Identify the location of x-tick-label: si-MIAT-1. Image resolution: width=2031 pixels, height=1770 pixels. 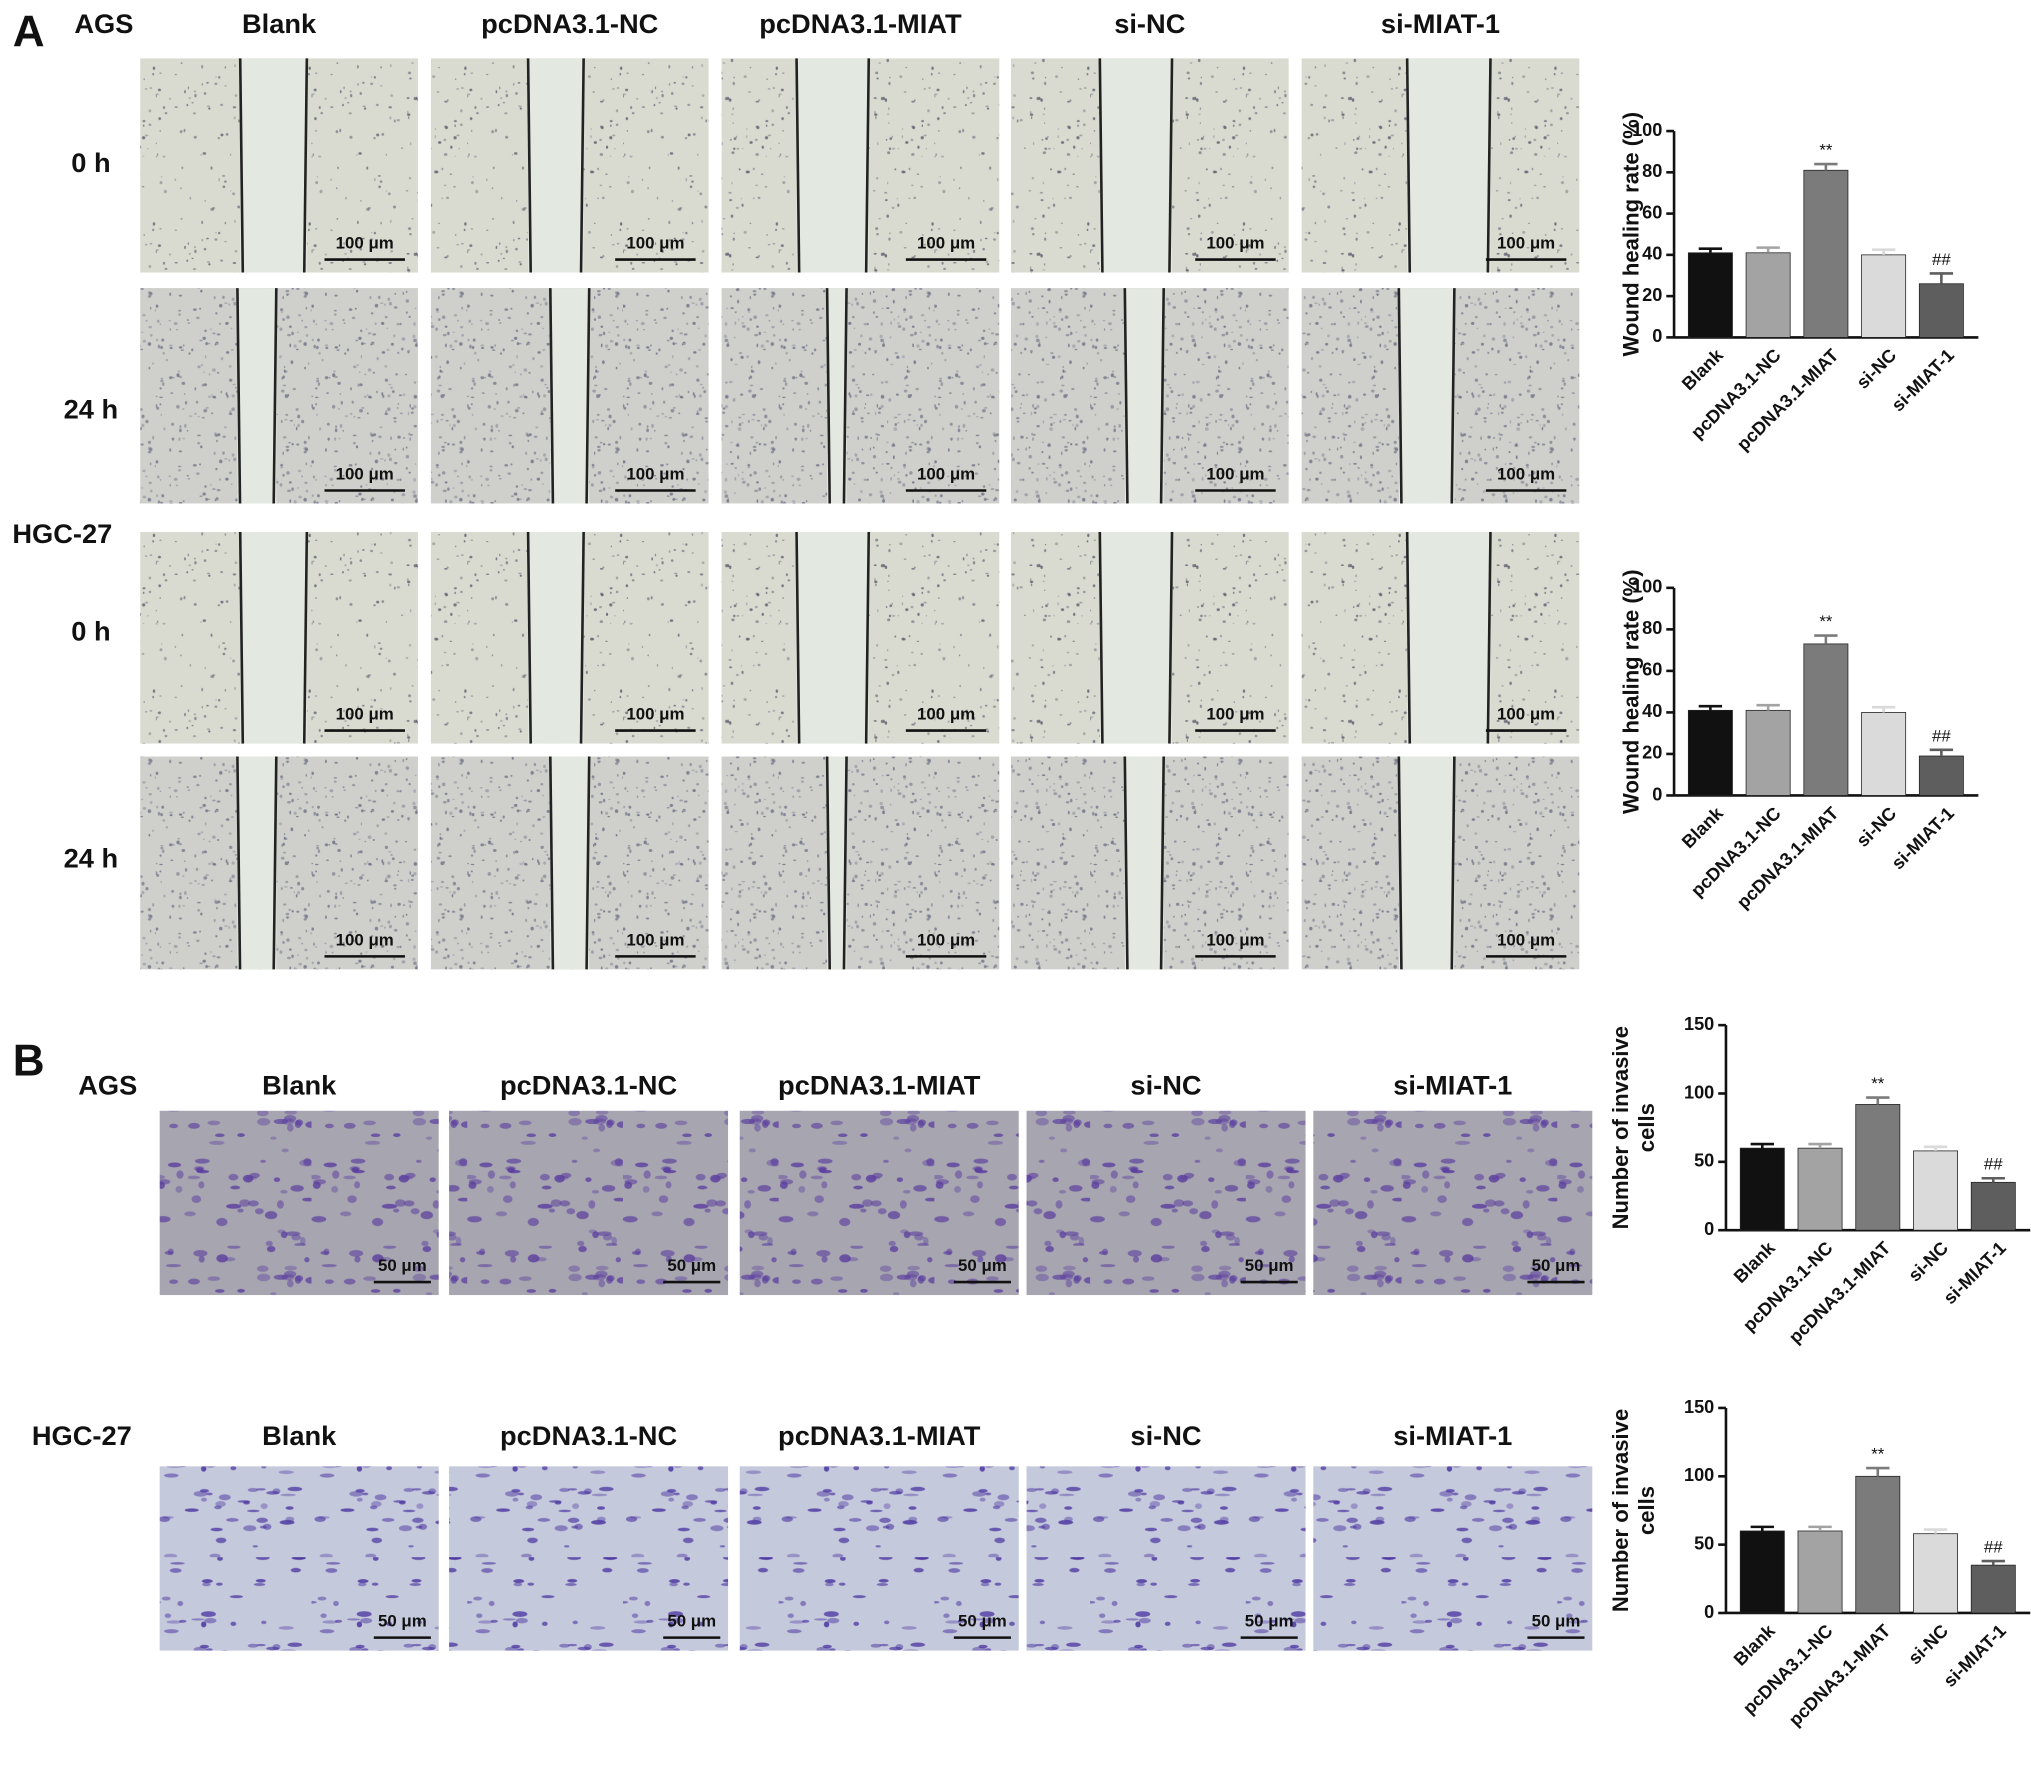
(1923, 380).